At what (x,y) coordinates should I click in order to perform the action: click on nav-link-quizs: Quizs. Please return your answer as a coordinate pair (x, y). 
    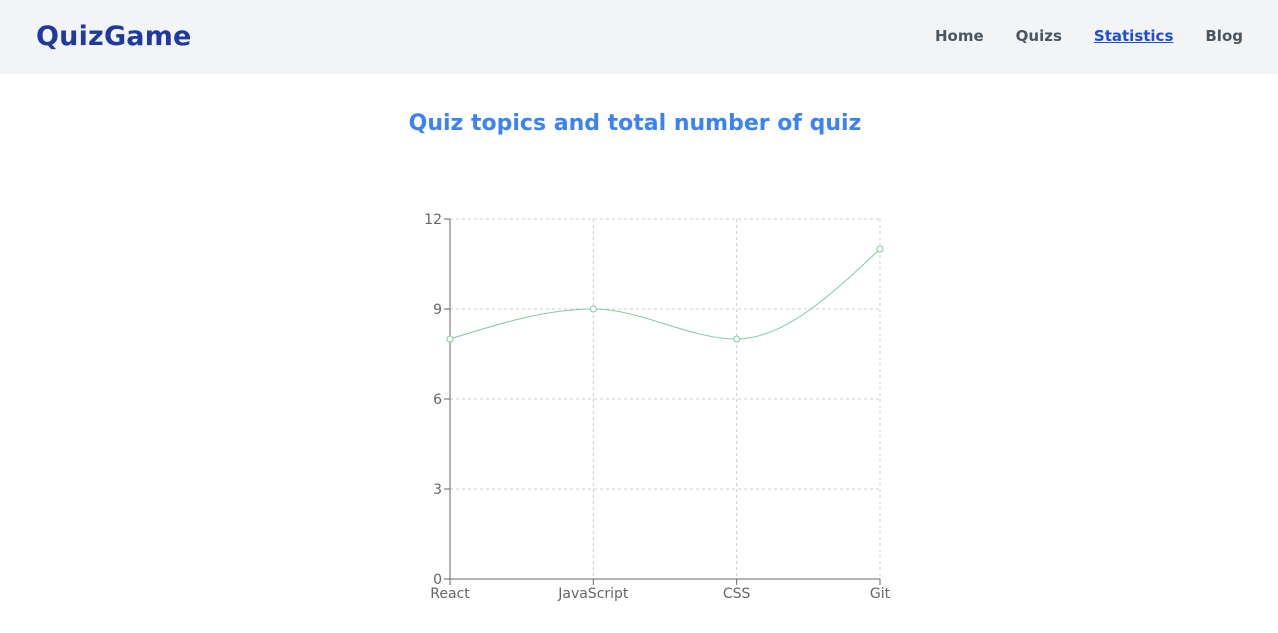
    Looking at the image, I should click on (1038, 36).